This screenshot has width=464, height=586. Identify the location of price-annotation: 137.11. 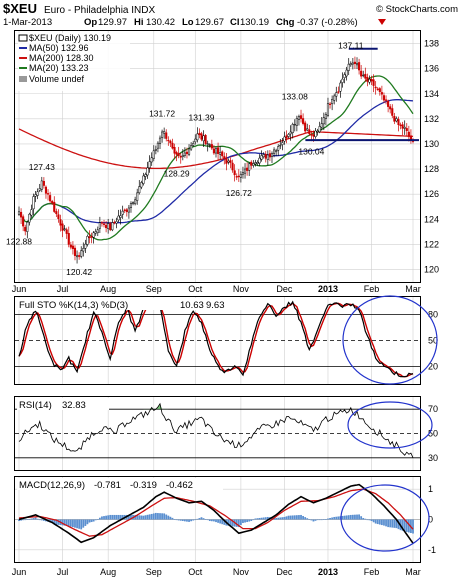
(351, 46).